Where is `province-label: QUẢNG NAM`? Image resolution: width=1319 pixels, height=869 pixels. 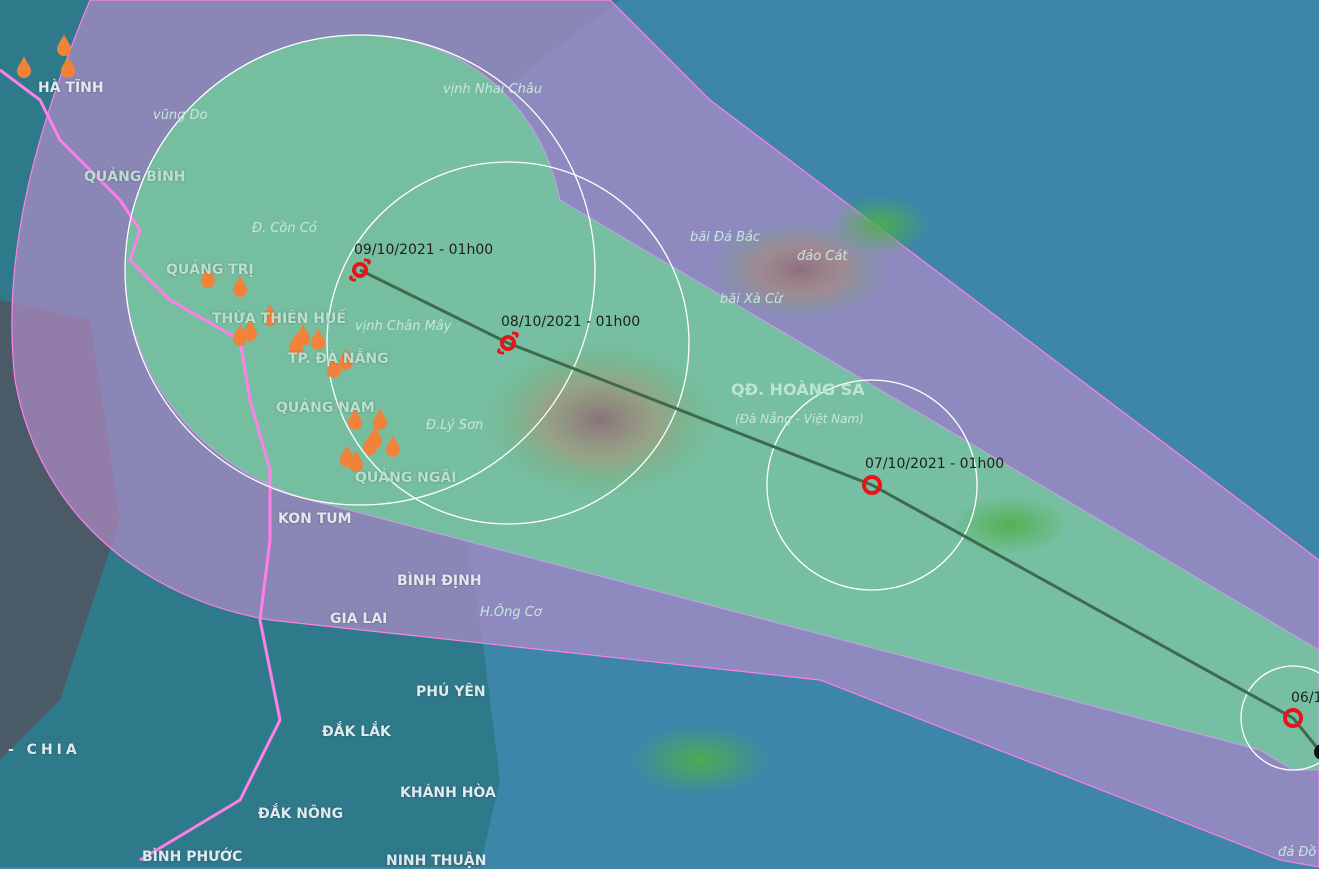 province-label: QUẢNG NAM is located at coordinates (325, 408).